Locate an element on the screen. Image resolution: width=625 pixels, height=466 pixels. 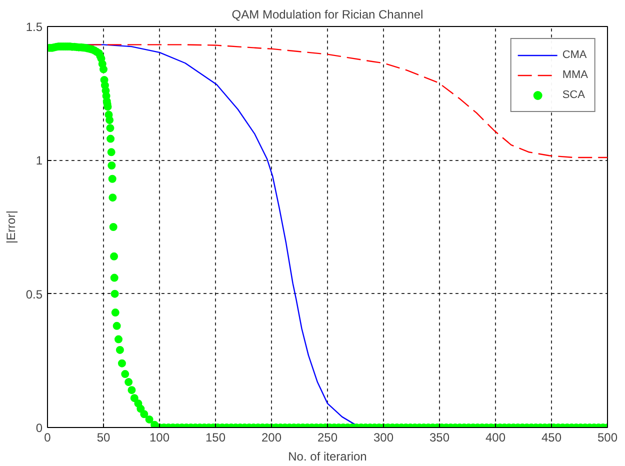
y-tick-label: 1.5 is located at coordinates (34, 27).